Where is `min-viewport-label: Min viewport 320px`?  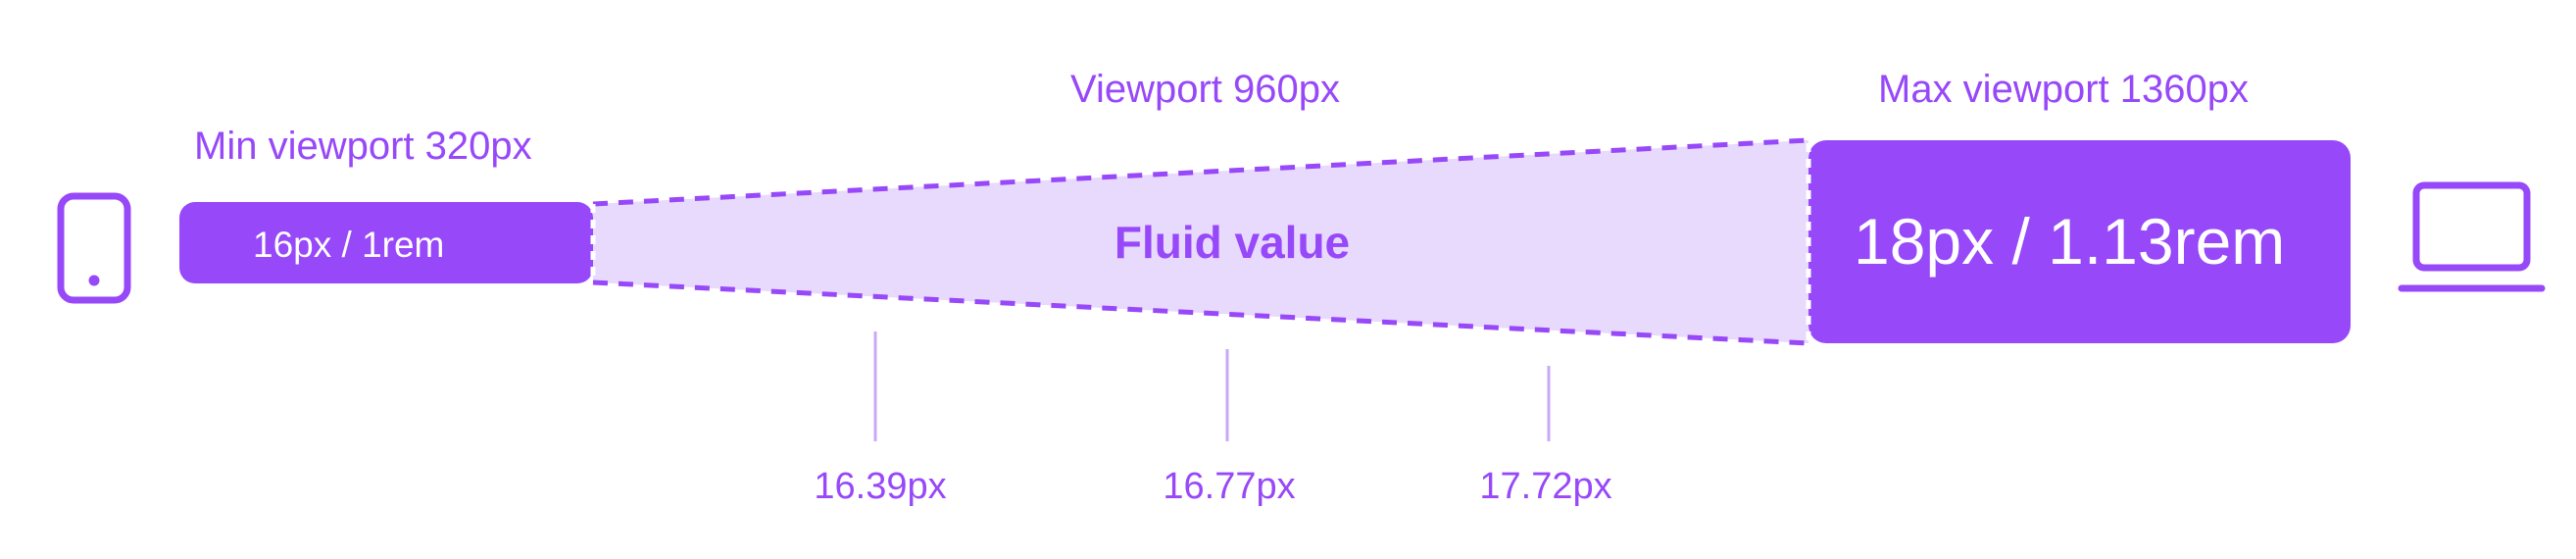 min-viewport-label: Min viewport 320px is located at coordinates (363, 146).